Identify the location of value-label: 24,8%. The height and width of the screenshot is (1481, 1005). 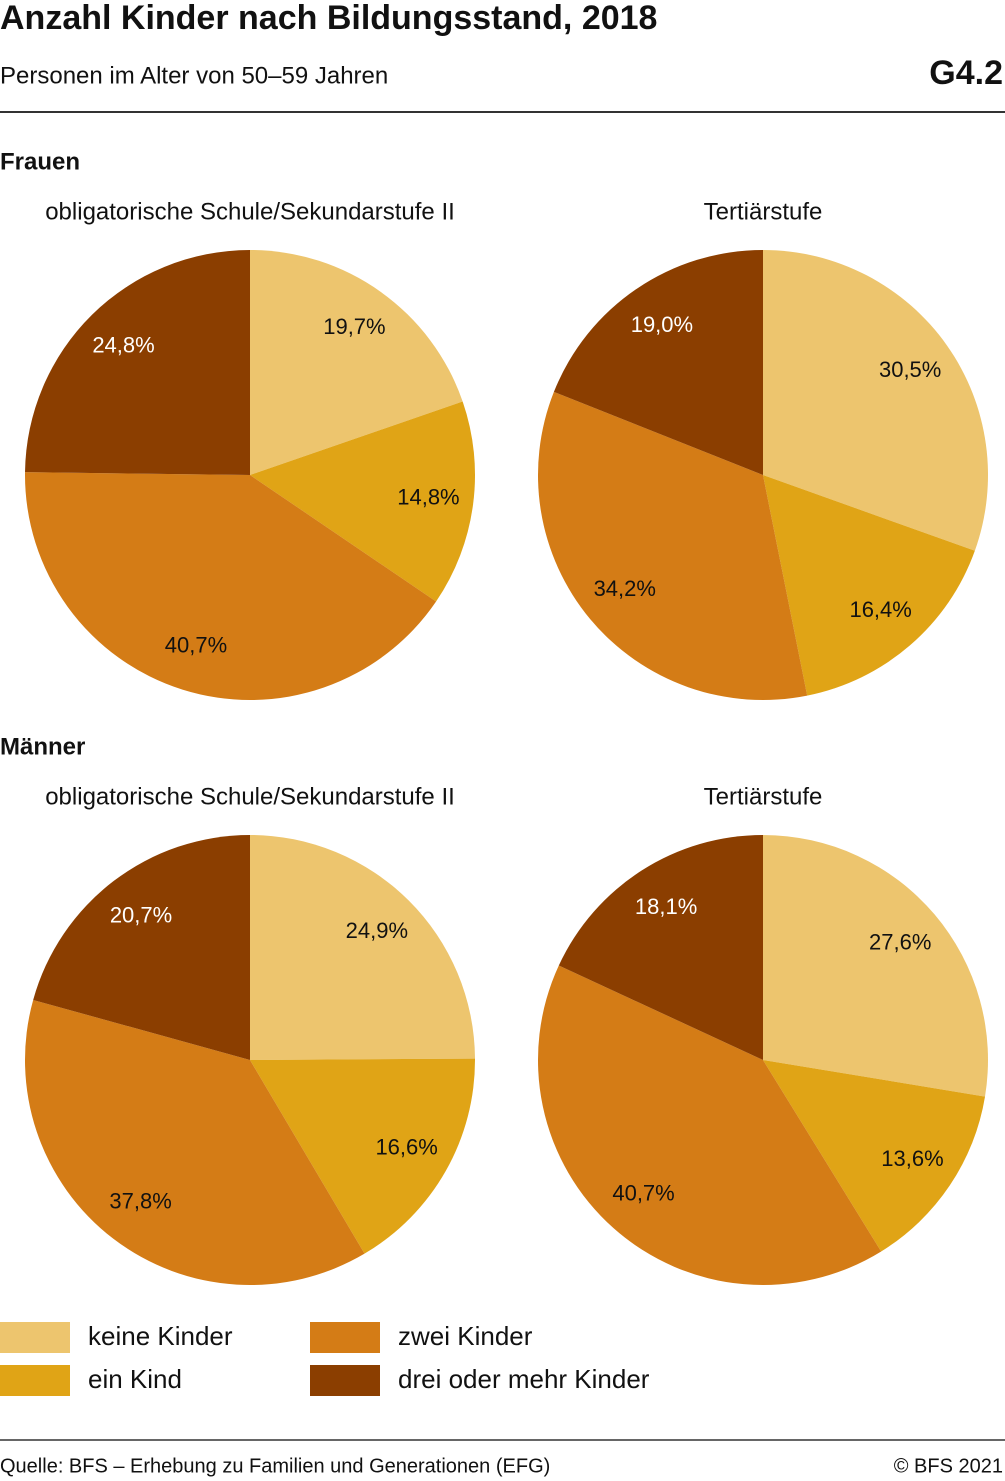
(123, 345).